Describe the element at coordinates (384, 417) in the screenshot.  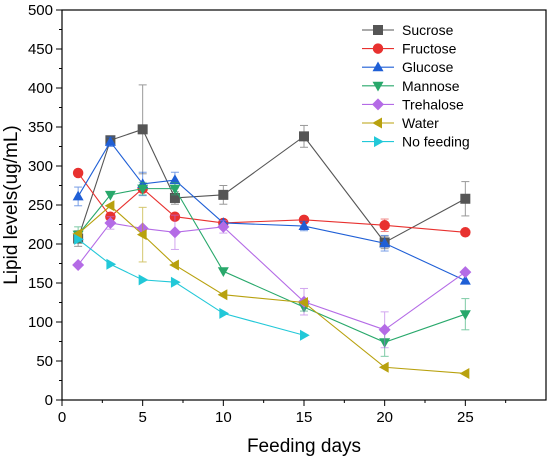
I see `x-tick-label: 20` at that location.